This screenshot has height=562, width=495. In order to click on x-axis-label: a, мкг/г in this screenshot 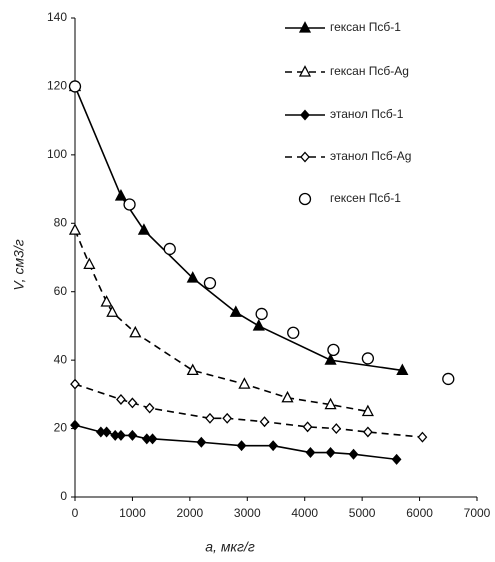, I will do `click(230, 547)`.